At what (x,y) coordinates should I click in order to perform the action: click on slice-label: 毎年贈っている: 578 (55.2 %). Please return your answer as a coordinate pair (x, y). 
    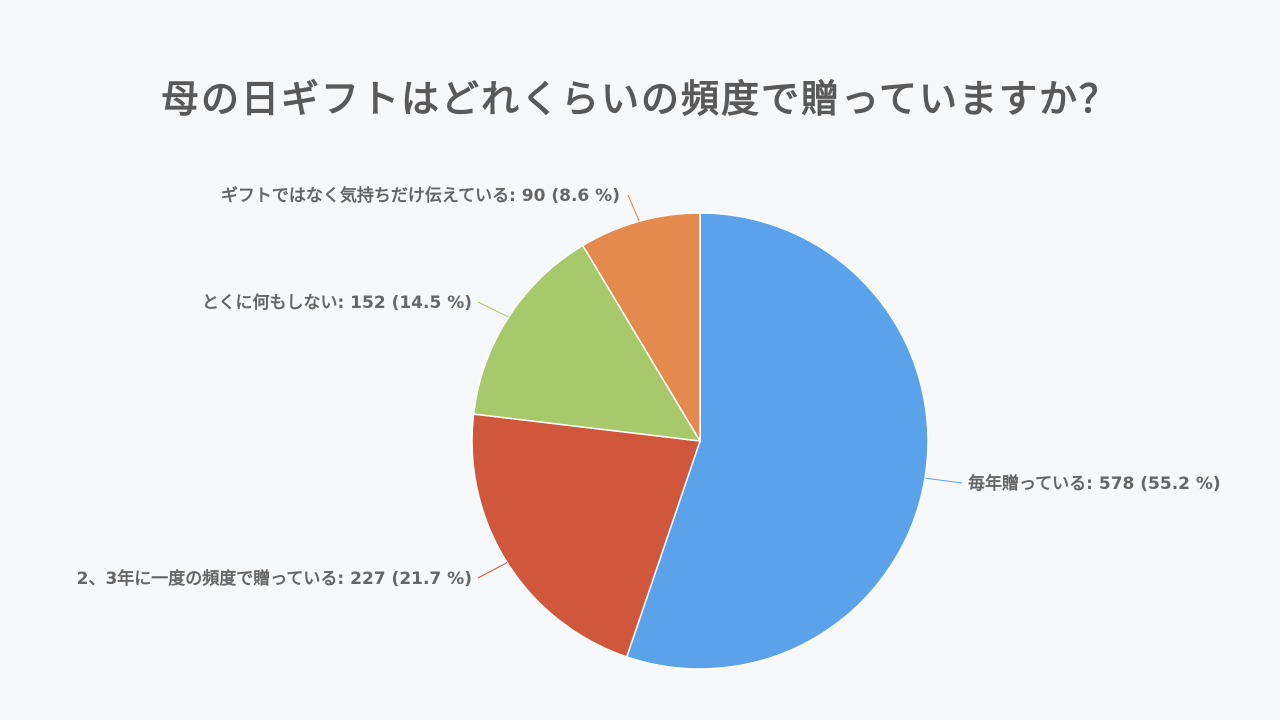
    Looking at the image, I should click on (1094, 483).